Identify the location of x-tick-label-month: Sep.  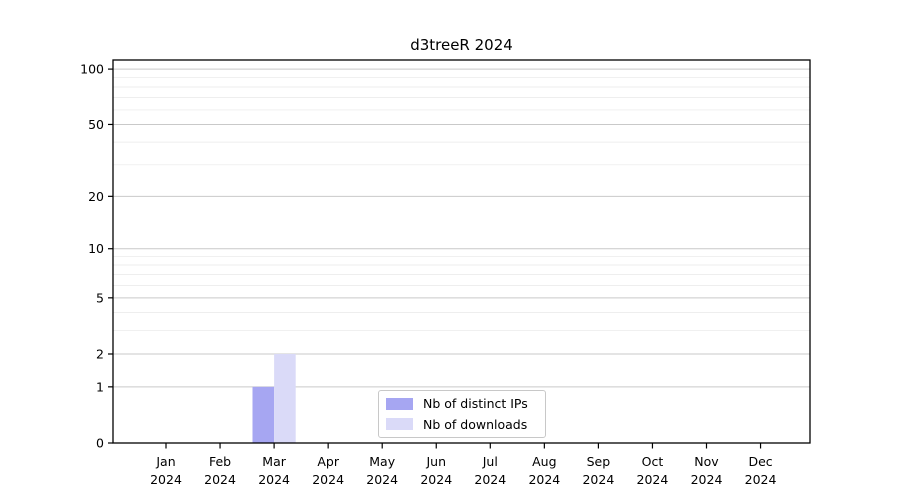
(599, 461).